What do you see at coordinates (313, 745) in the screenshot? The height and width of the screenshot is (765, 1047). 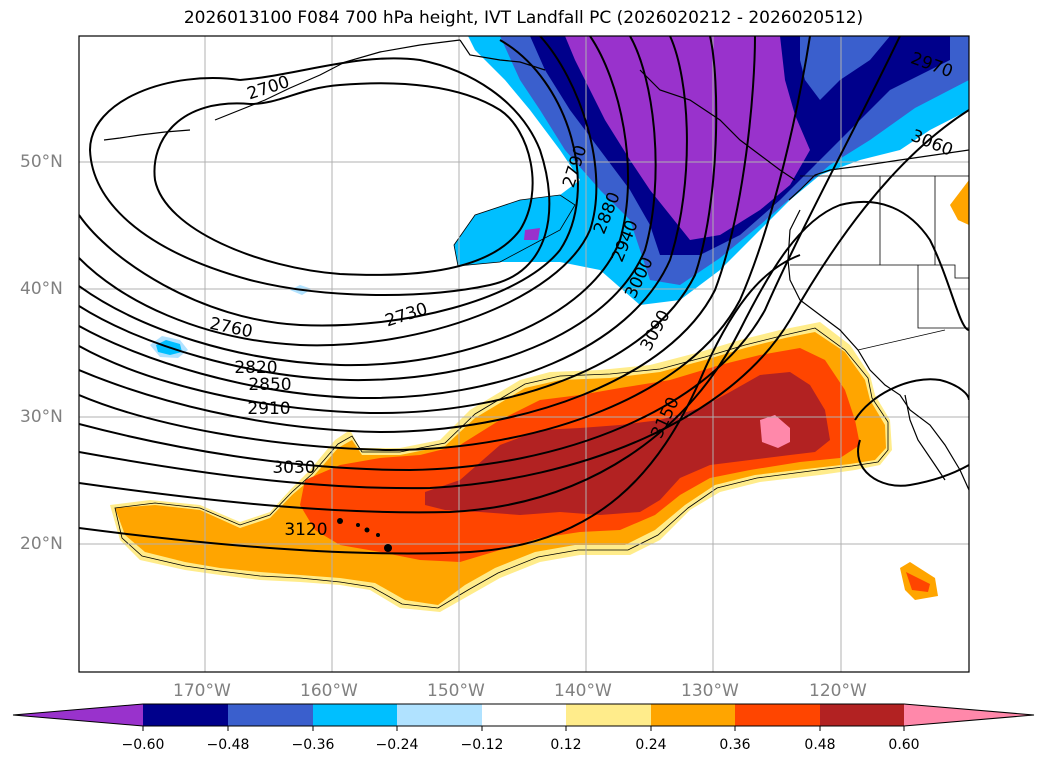 I see `colorbar-tick: −0.36` at bounding box center [313, 745].